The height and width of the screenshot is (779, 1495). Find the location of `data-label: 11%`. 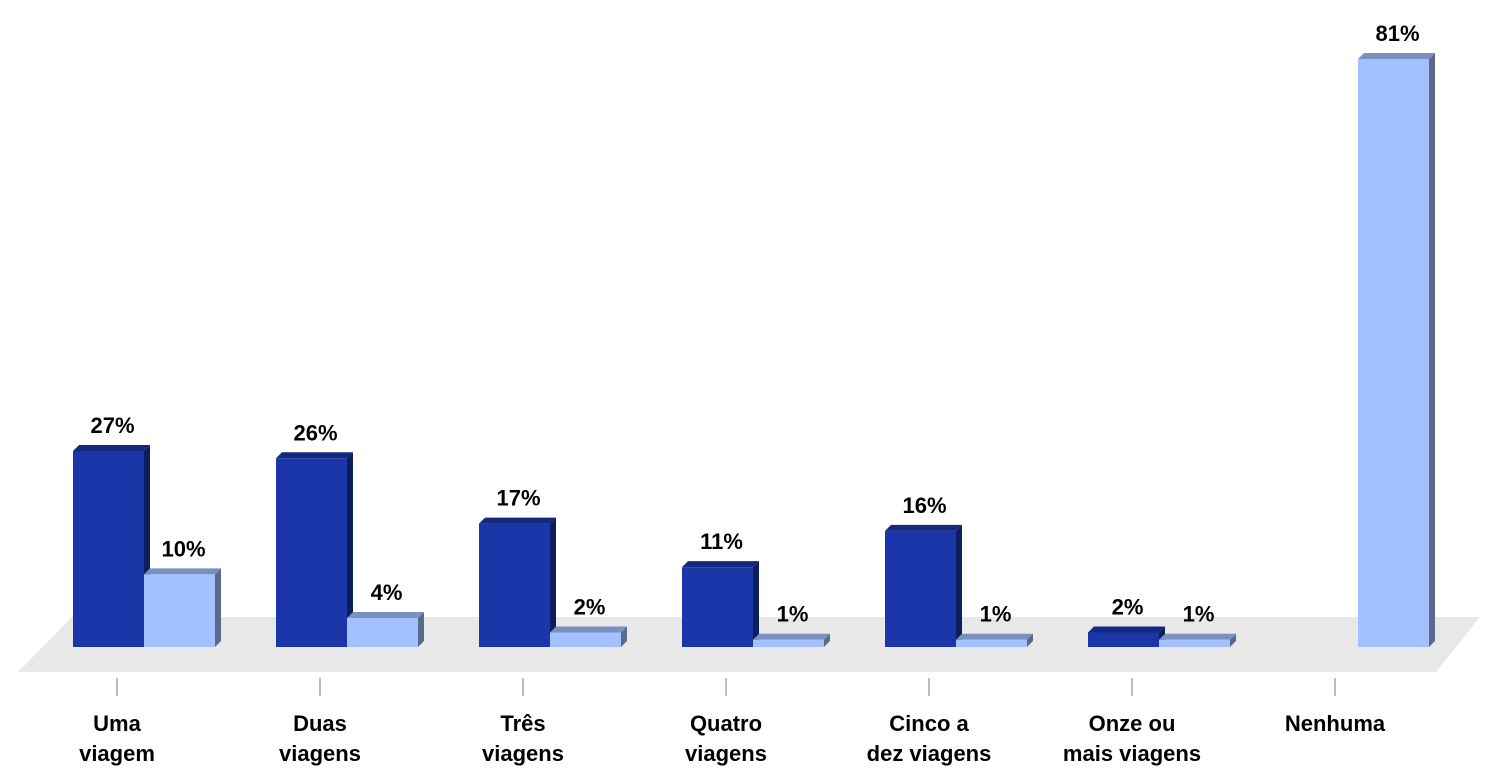

data-label: 11% is located at coordinates (721, 541).